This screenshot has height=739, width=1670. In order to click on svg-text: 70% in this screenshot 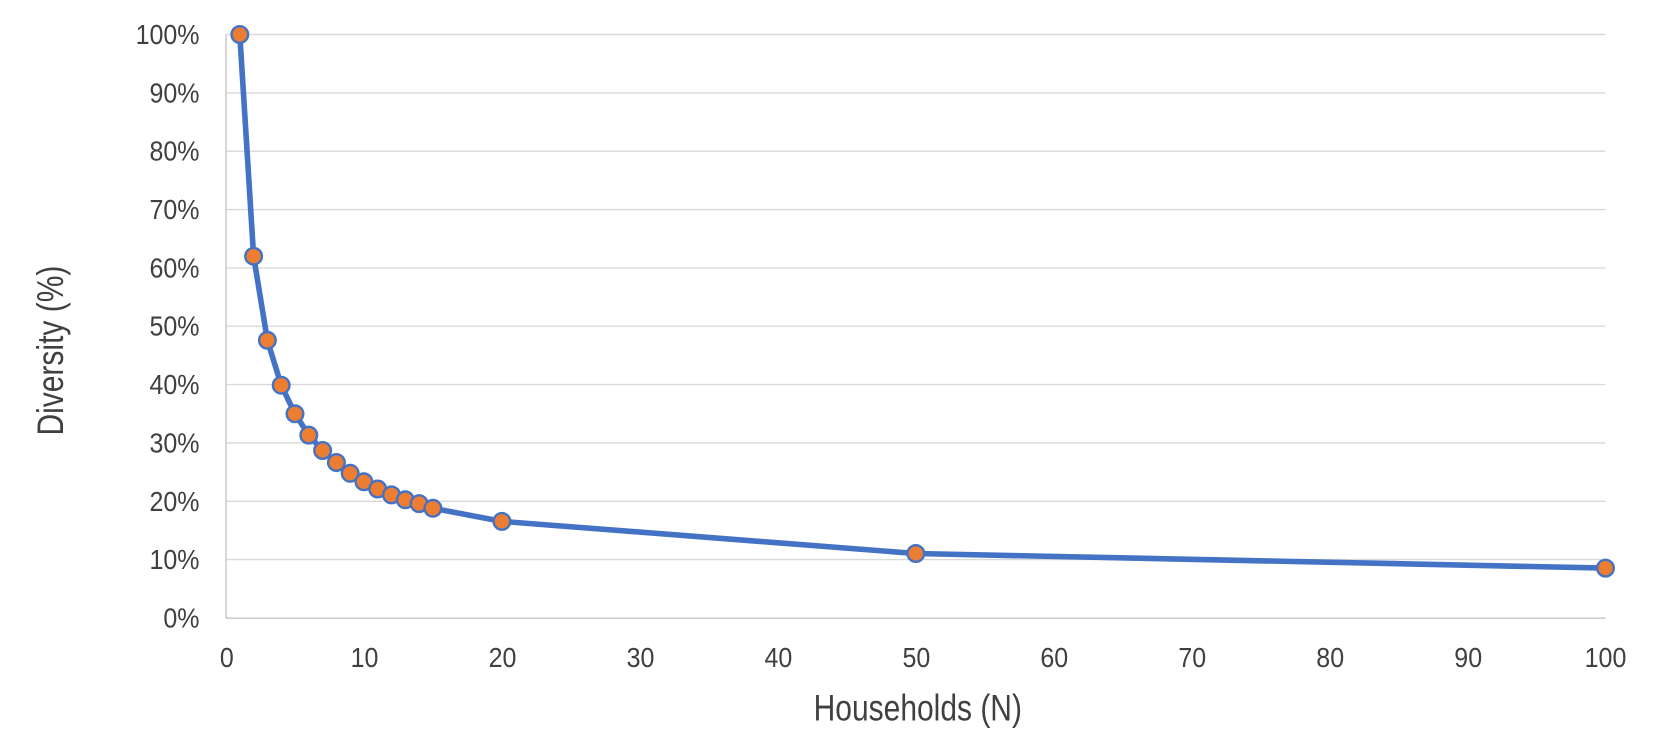, I will do `click(174, 209)`.